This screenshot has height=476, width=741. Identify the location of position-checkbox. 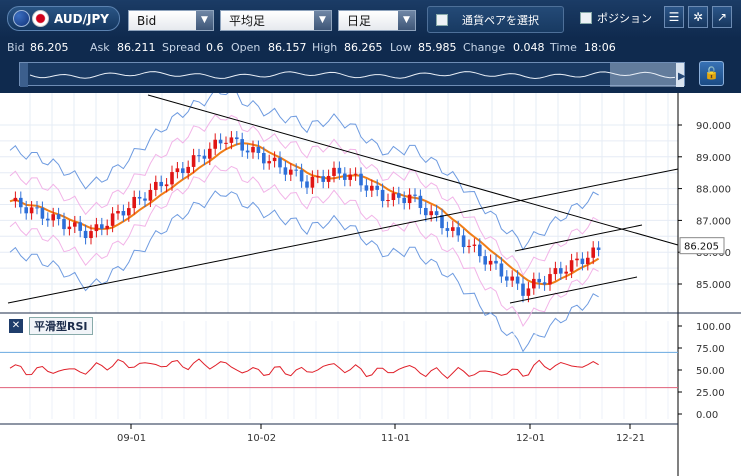
(586, 18).